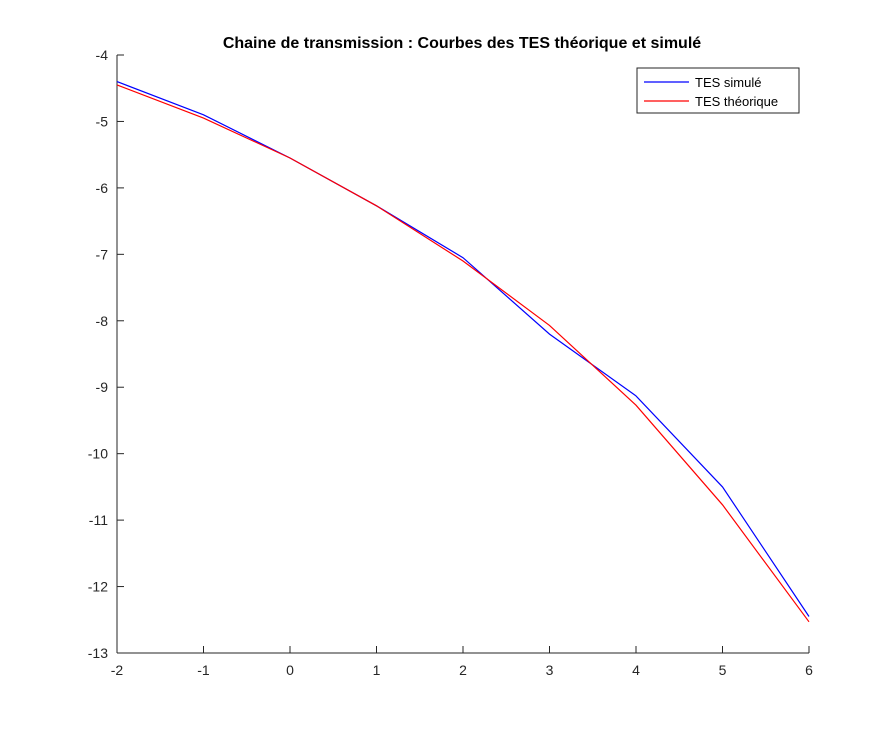  Describe the element at coordinates (117, 670) in the screenshot. I see `x-tick-label: -2` at that location.